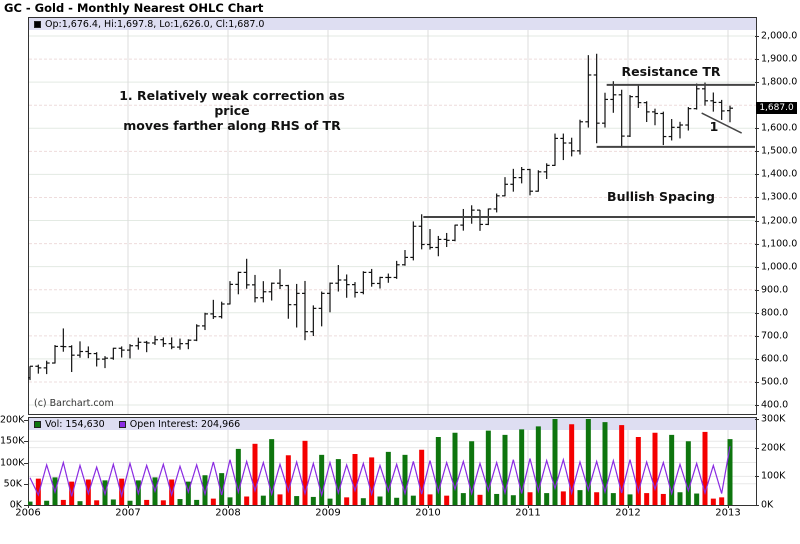 This screenshot has width=800, height=544. Describe the element at coordinates (779, 128) in the screenshot. I see `axis-tick-label: 1,600.0` at that location.